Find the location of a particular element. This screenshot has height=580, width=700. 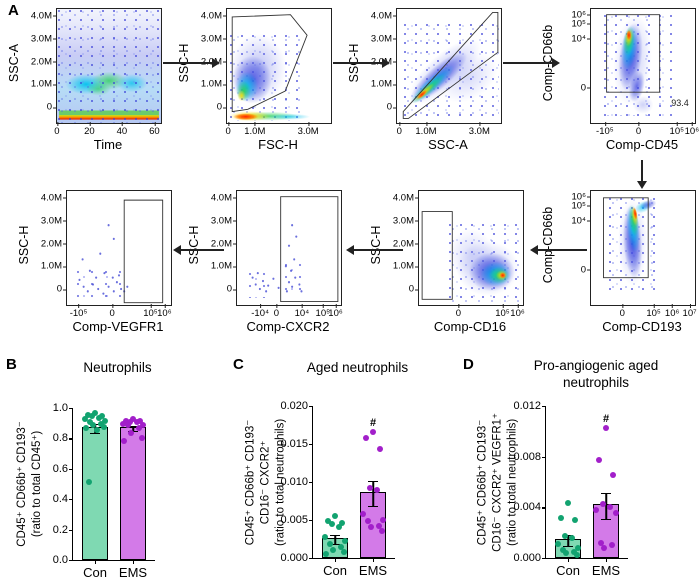

gating-arrow-right-icon is located at coordinates (191, 63).